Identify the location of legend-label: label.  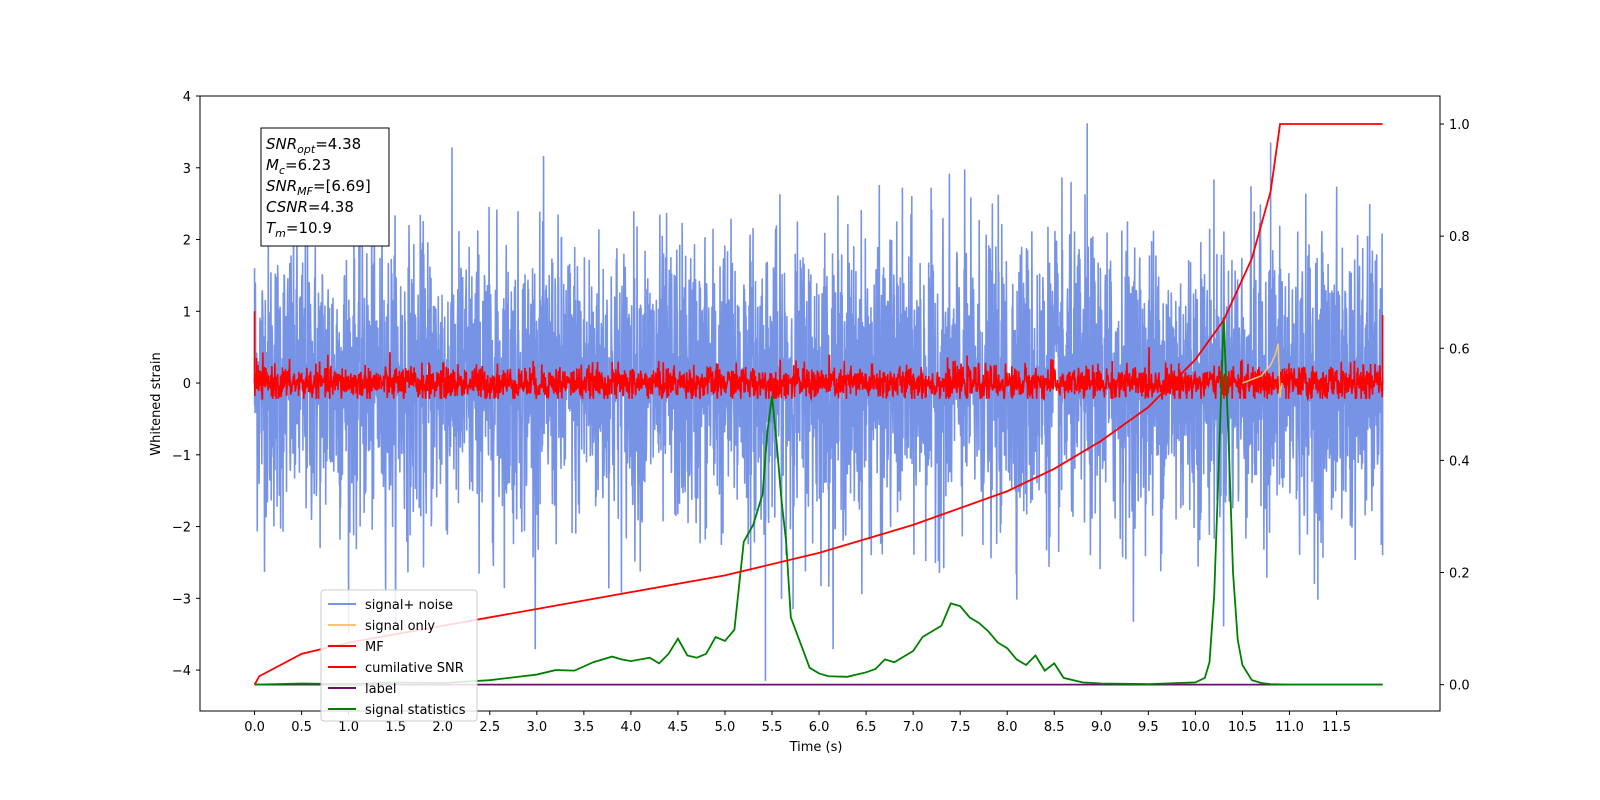
(380, 689).